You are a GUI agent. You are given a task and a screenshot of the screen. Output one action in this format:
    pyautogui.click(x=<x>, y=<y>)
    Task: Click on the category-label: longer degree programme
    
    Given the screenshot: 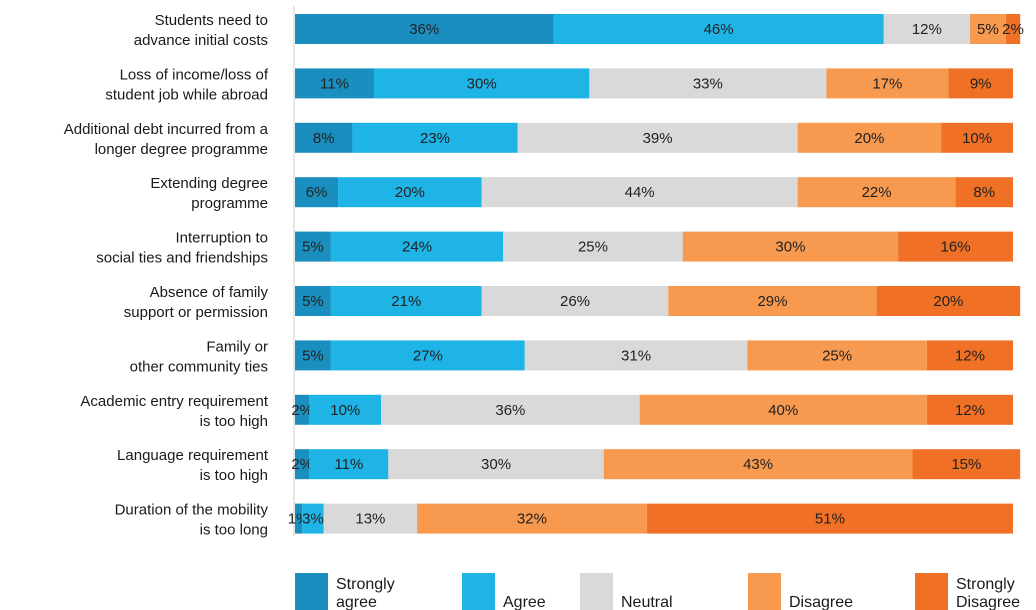 What is the action you would take?
    pyautogui.click(x=181, y=149)
    